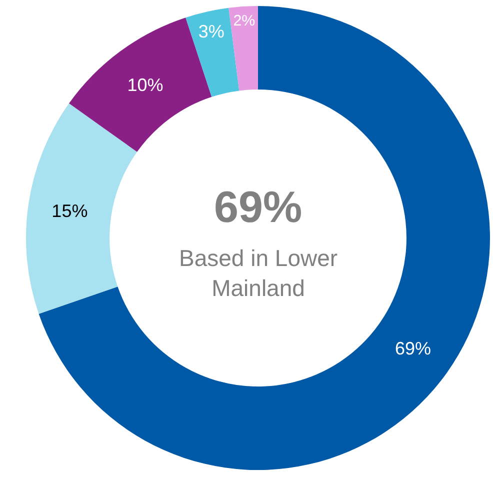 This screenshot has width=493, height=500. Describe the element at coordinates (258, 207) in the screenshot. I see `text: 69%` at that location.